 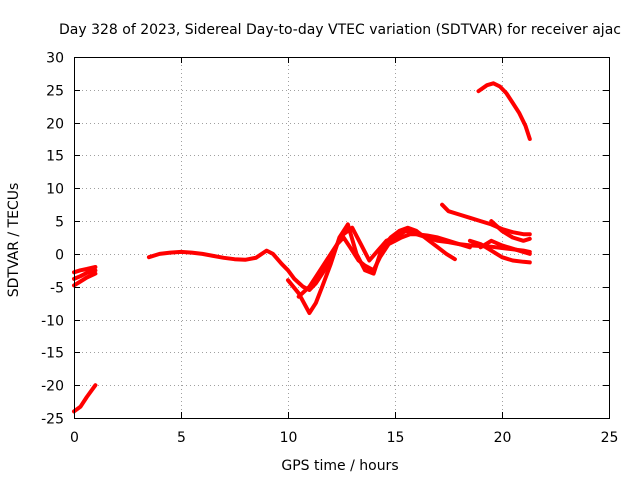 What do you see at coordinates (55, 59) in the screenshot?
I see `y-tick-label: 30` at bounding box center [55, 59].